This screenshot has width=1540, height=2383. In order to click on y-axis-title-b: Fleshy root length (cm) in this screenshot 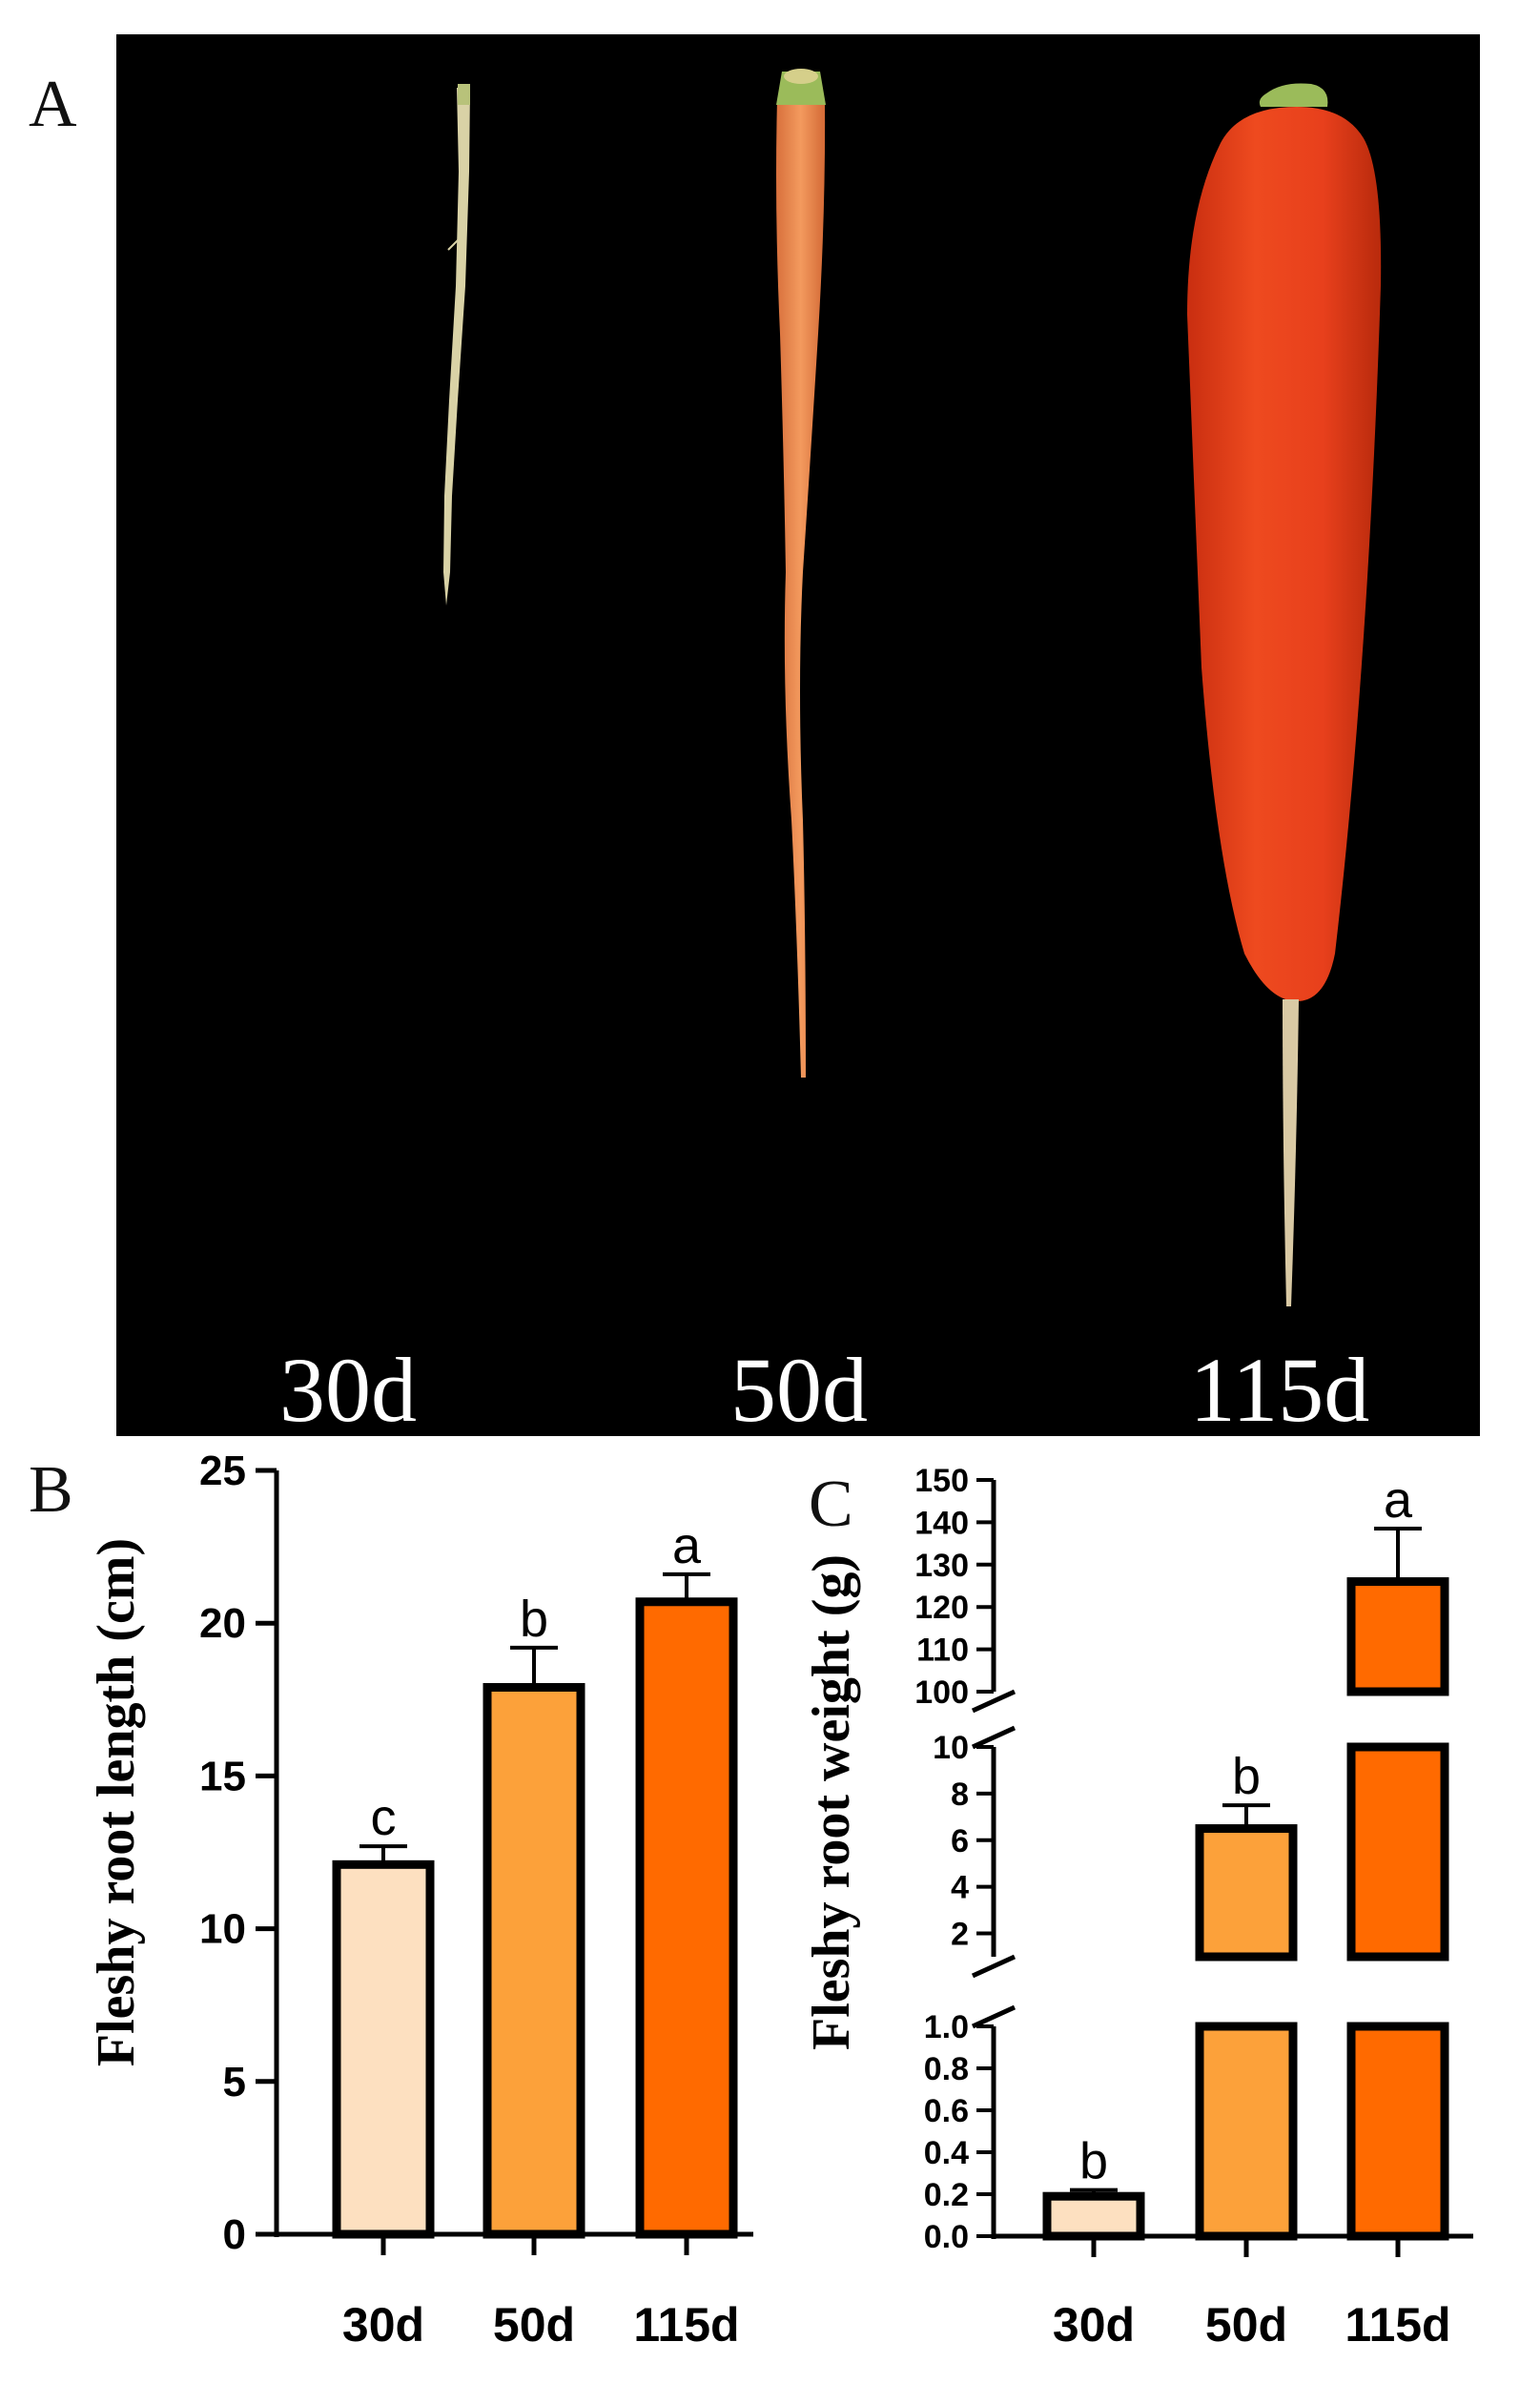, I will do `click(116, 1802)`.